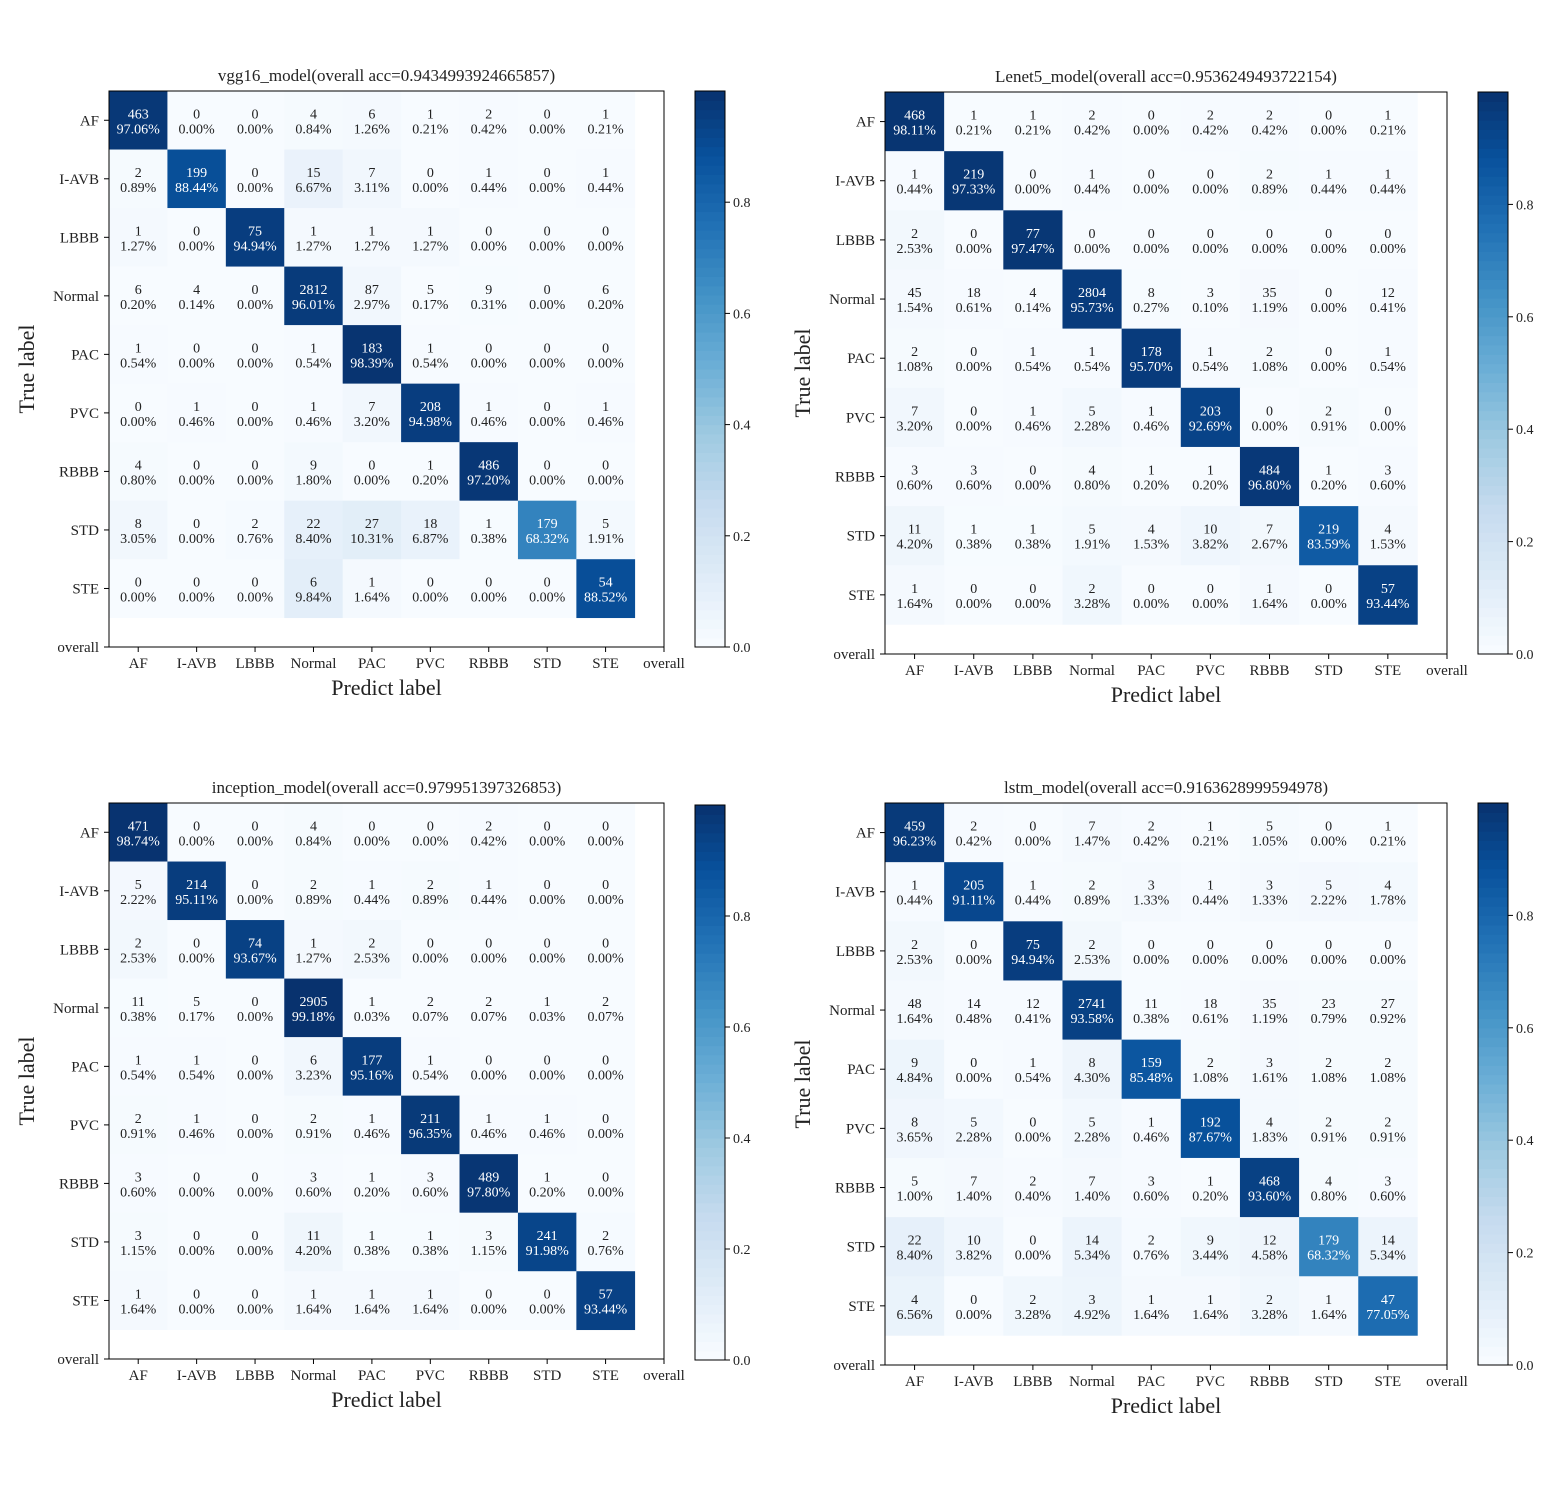 The width and height of the screenshot is (1554, 1490). Describe the element at coordinates (138, 1075) in the screenshot. I see `cell-percent: 0.54%` at that location.